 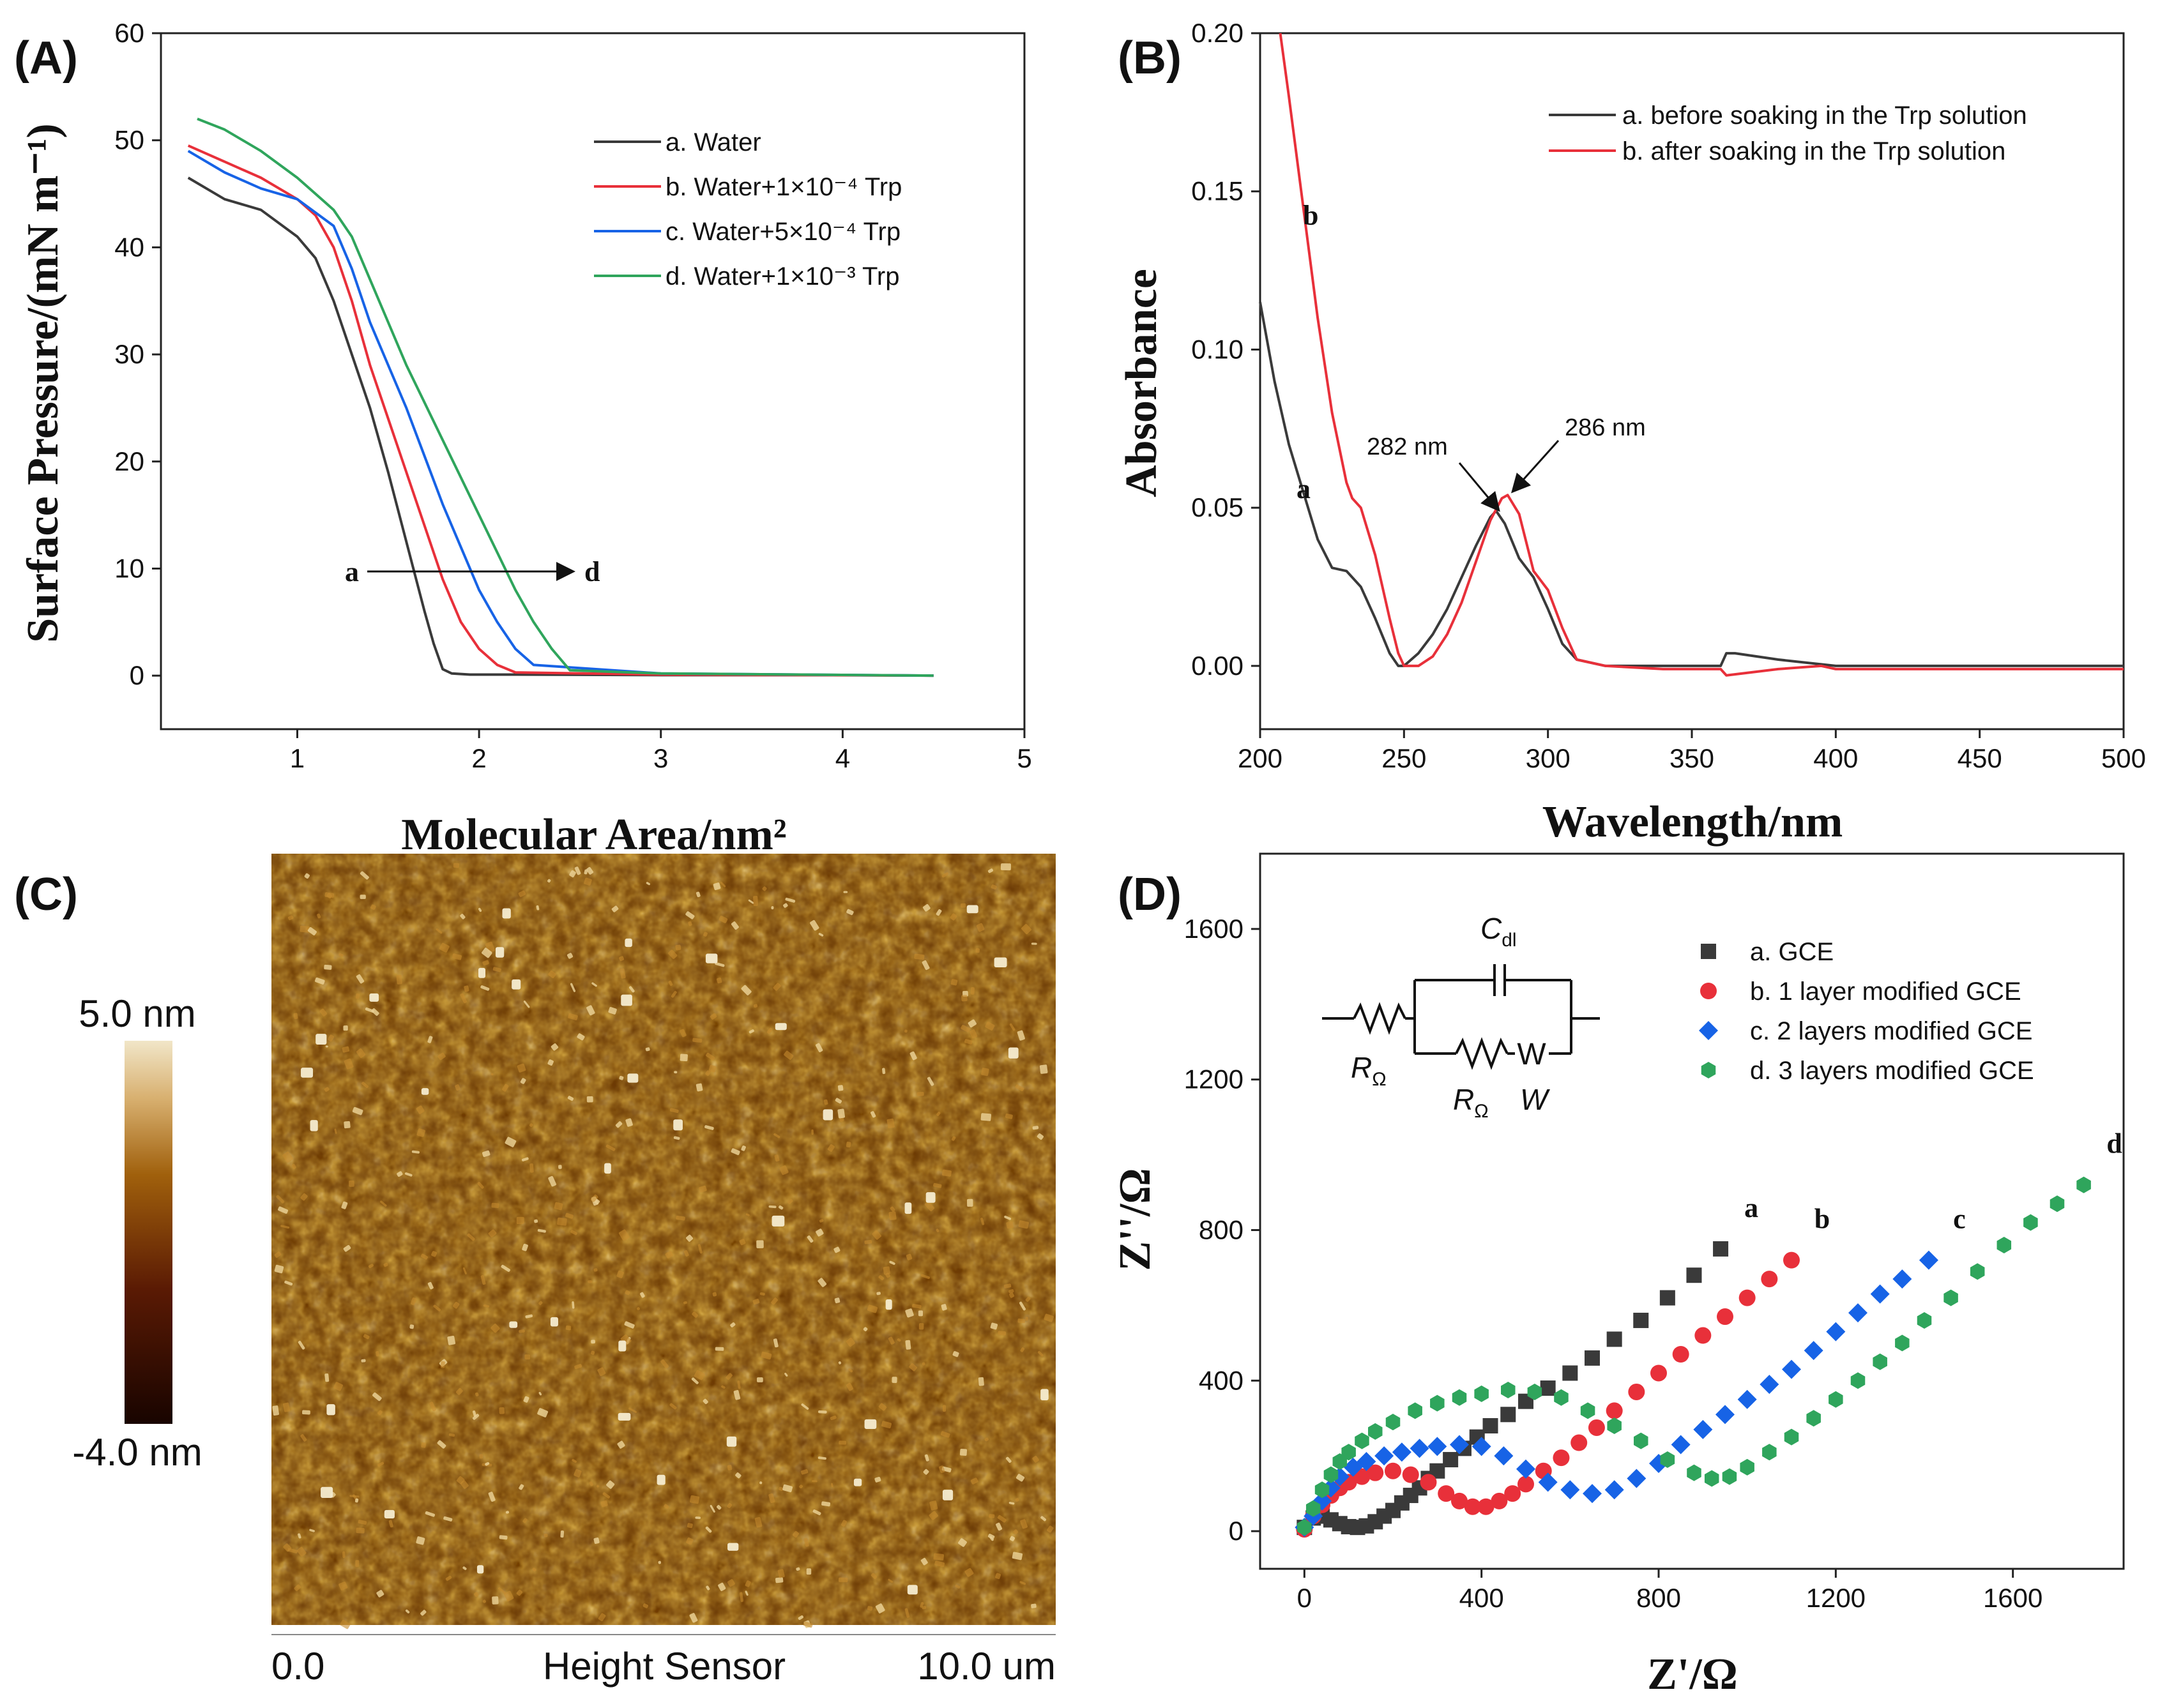 I want to click on circuit-r1-main: R, so click(x=1361, y=1067).